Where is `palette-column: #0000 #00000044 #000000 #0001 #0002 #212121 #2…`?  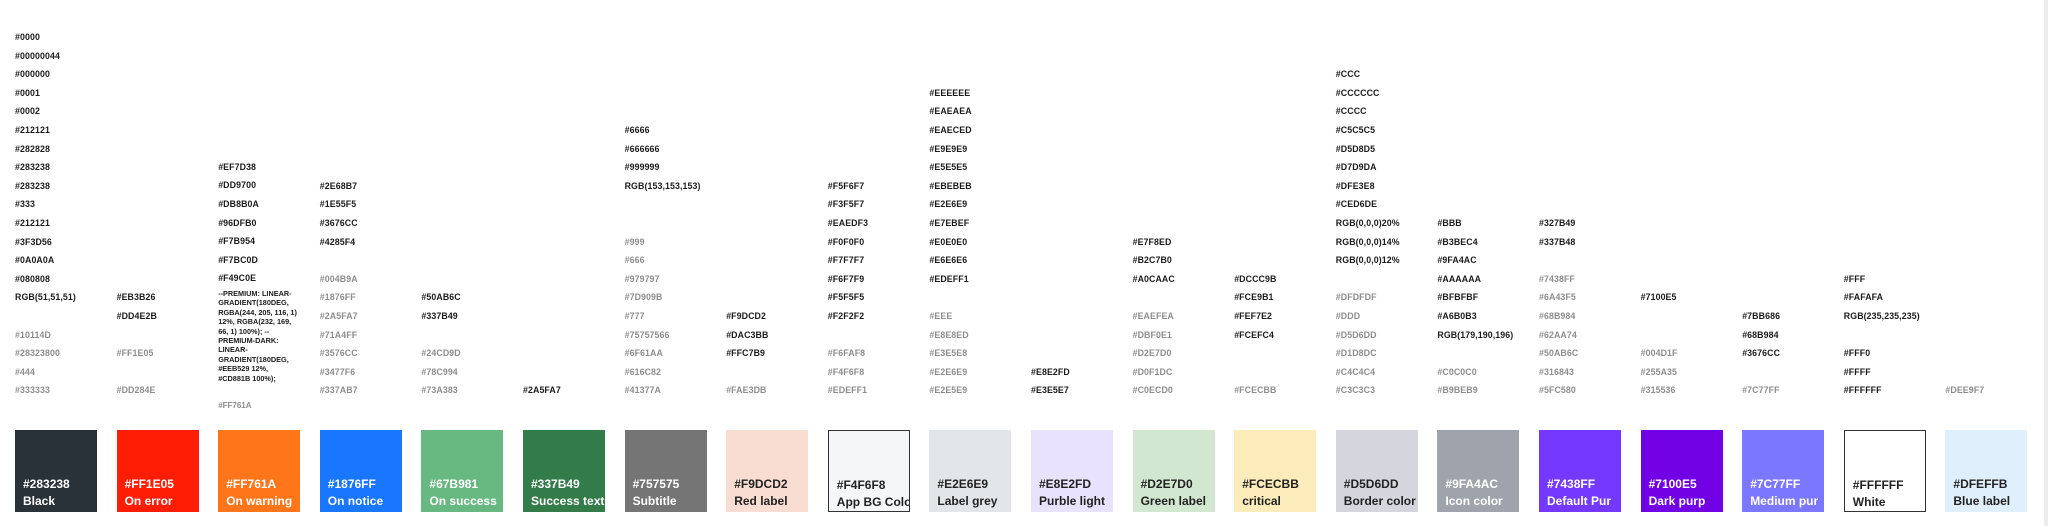 palette-column: #0000 #00000044 #000000 #0001 #0002 #212121 #2… is located at coordinates (65, 263).